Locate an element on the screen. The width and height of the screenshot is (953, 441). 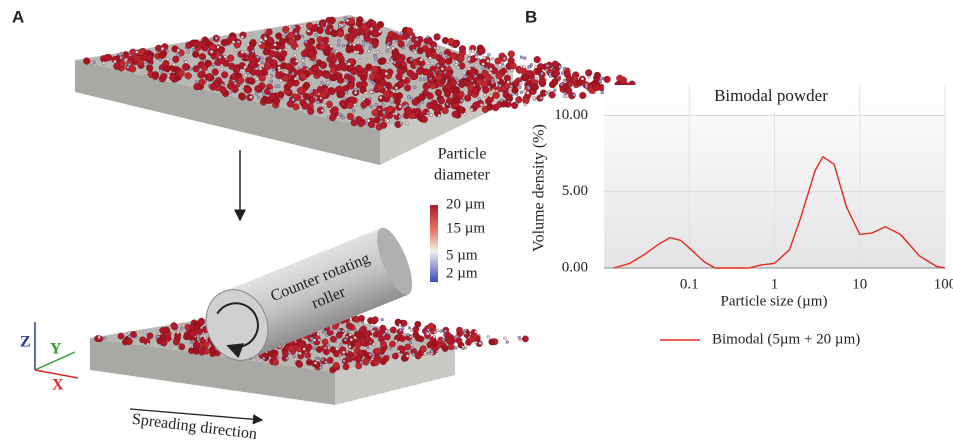
title-box is located at coordinates (771, 97).